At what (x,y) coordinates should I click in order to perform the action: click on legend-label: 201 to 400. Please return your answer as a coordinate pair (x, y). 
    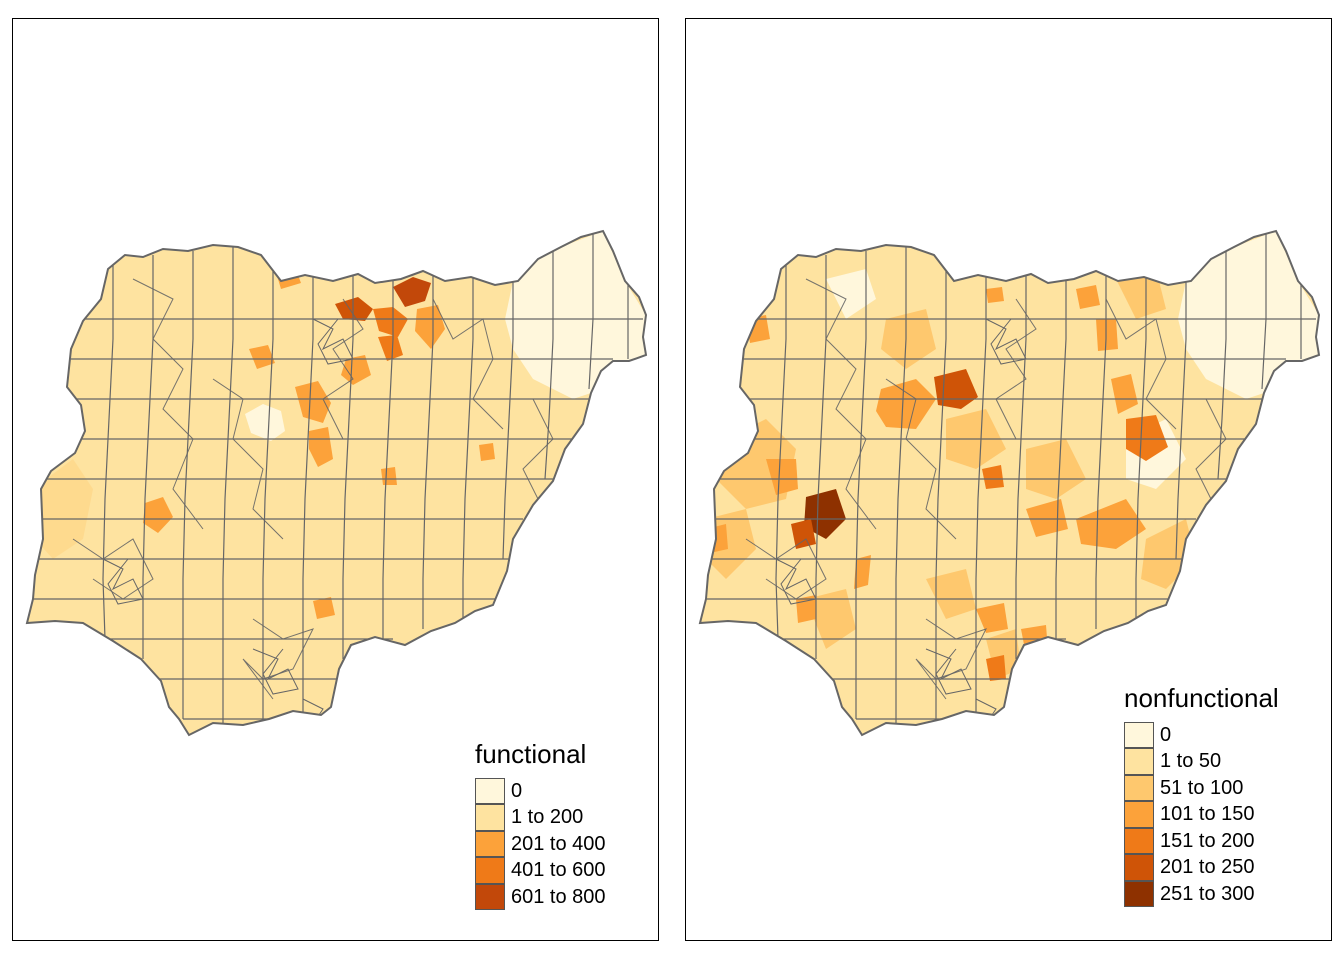
    Looking at the image, I should click on (558, 843).